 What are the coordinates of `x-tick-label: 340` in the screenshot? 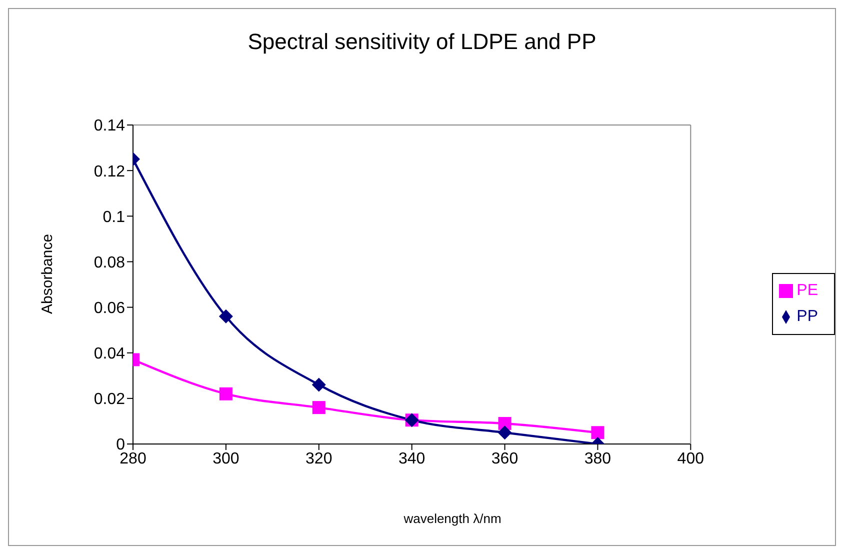 It's located at (412, 459).